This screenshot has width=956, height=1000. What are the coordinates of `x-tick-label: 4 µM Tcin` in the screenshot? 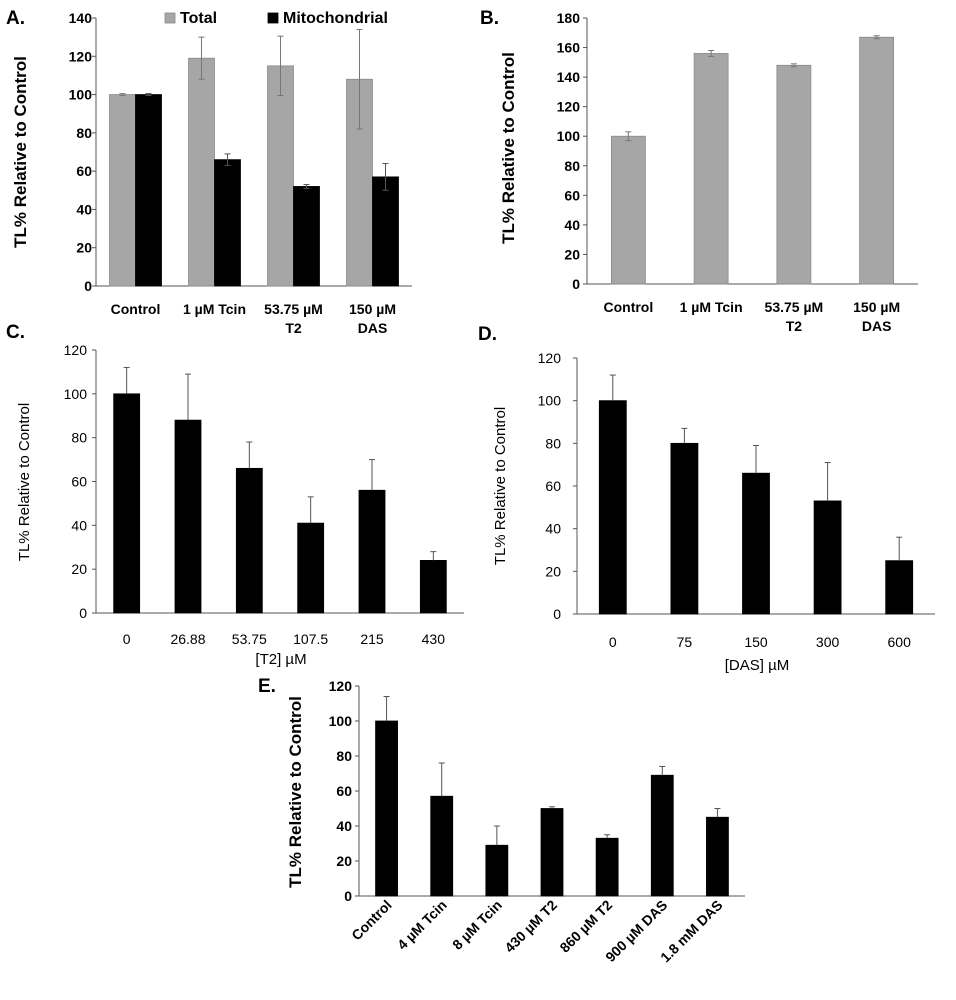 It's located at (422, 925).